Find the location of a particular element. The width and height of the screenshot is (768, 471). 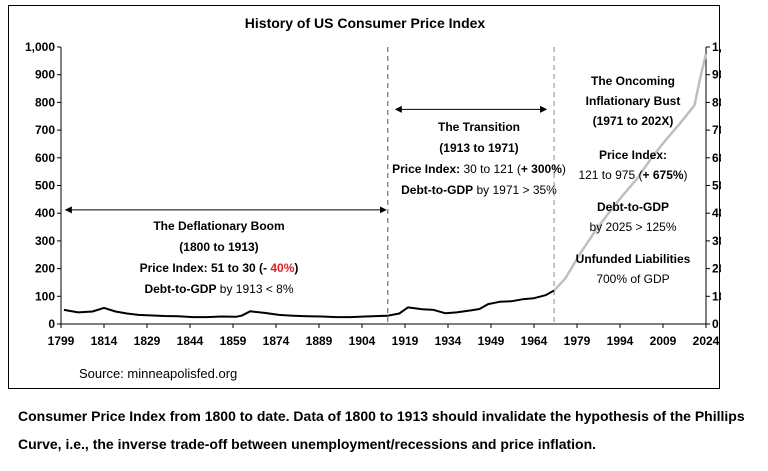

boom-price-prefix: Price Index: 51 to 30 (- is located at coordinates (205, 268).